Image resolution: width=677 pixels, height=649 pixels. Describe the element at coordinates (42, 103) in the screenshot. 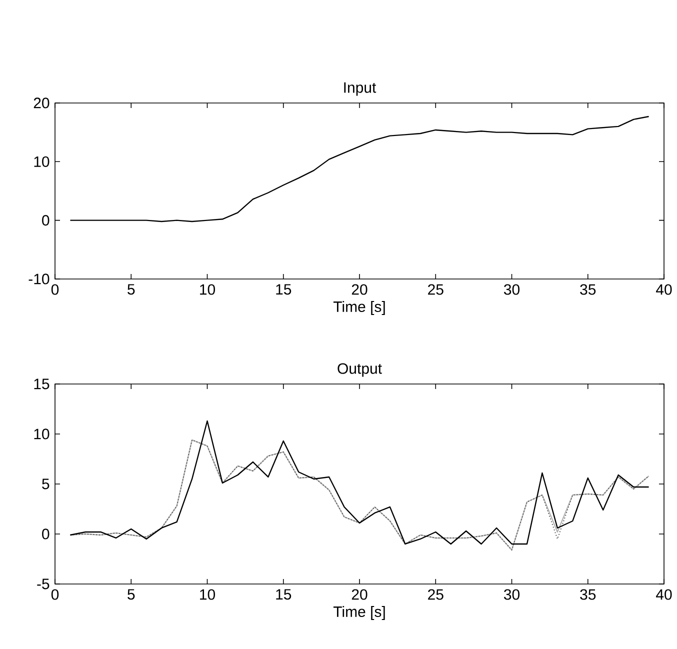

I see `y-tick-label: 20` at that location.